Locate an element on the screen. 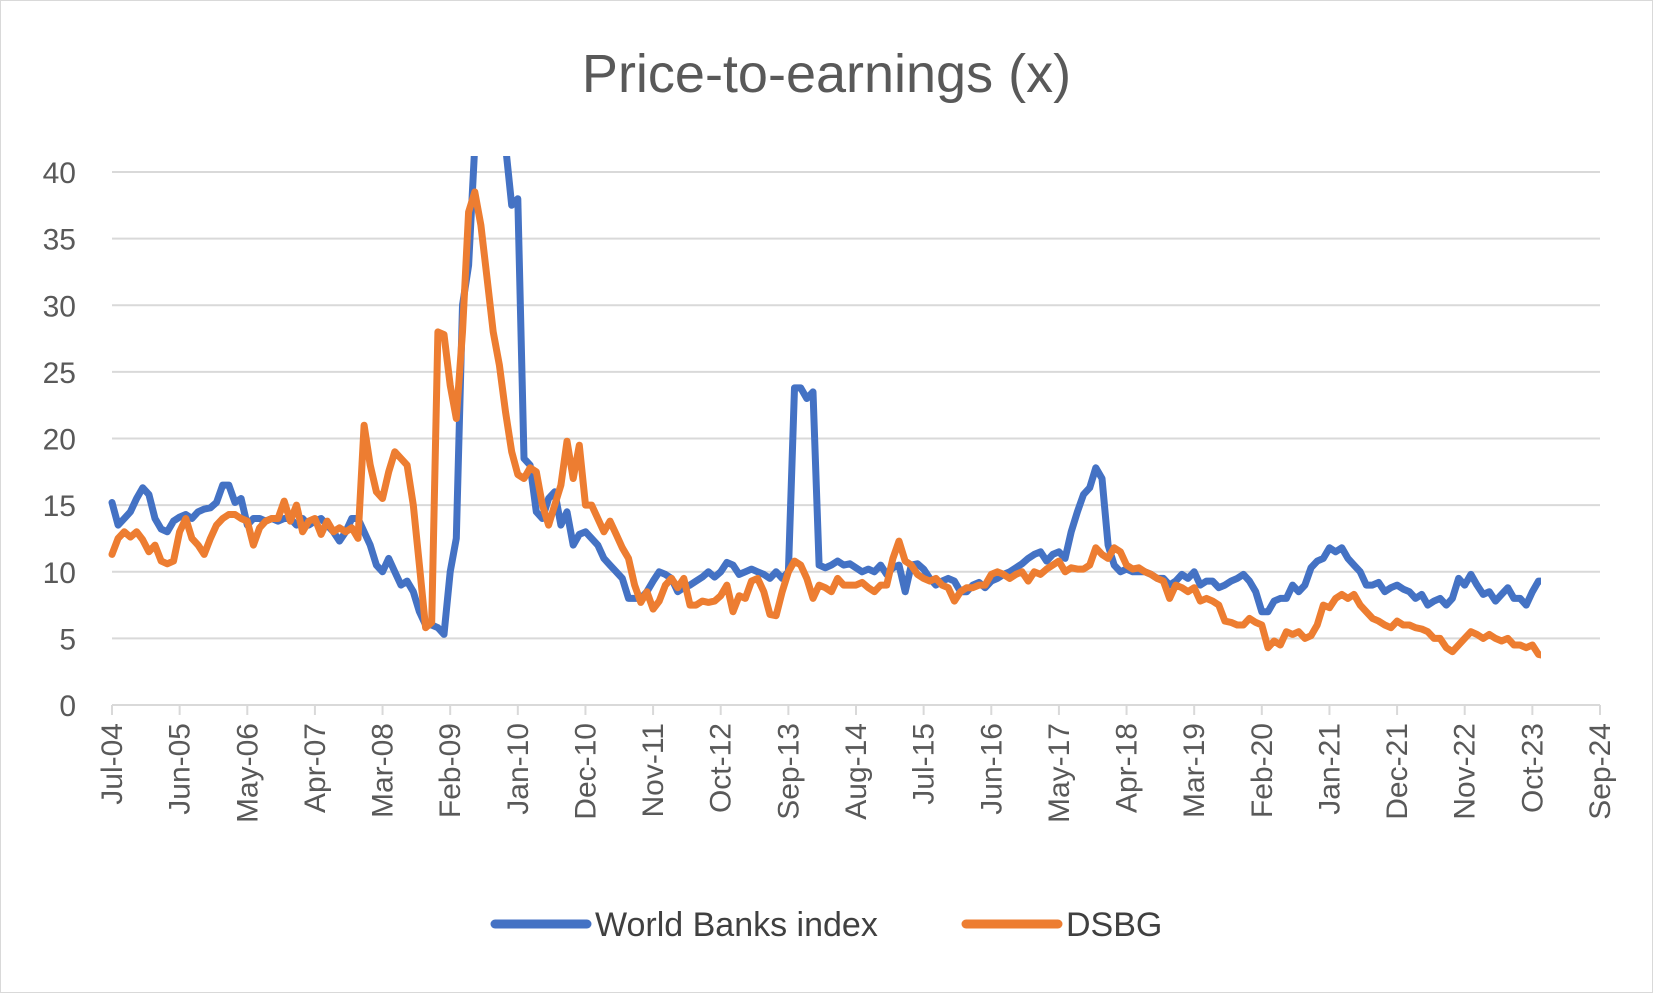 This screenshot has height=993, width=1653. x-tick-label: Jul-04 is located at coordinates (112, 764).